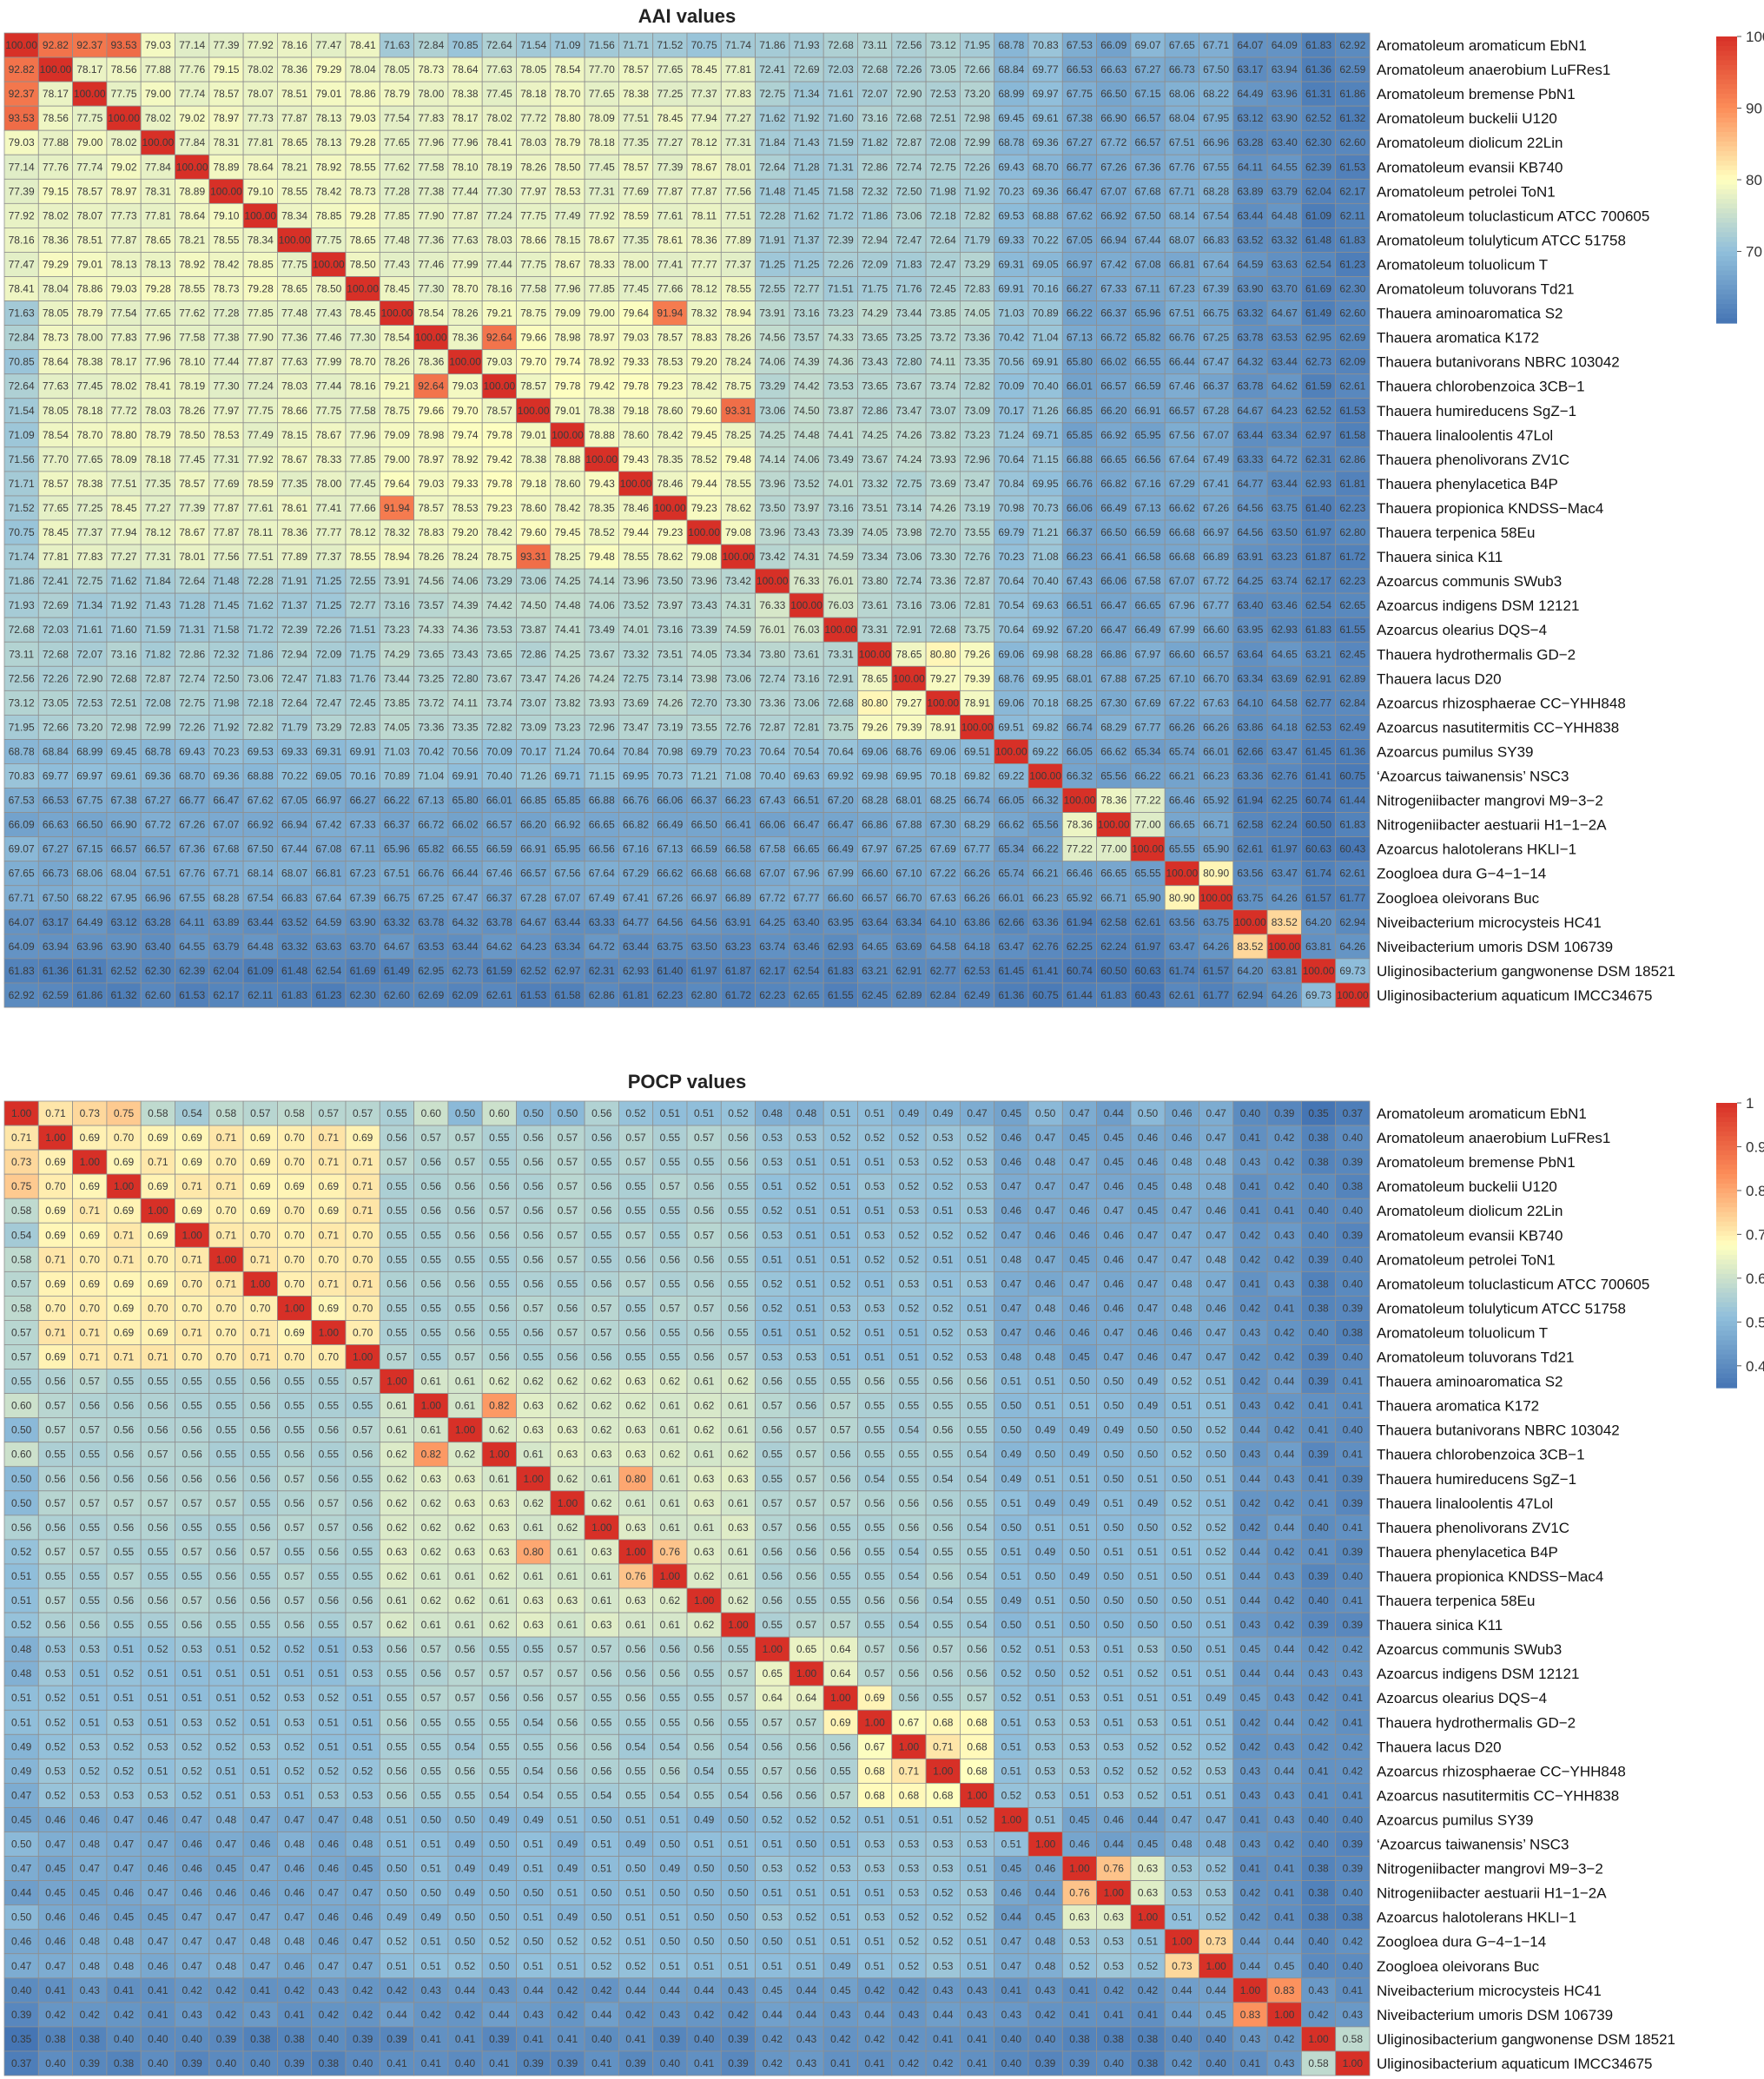  I want to click on aai-cell-value: 78.57, so click(89, 191).